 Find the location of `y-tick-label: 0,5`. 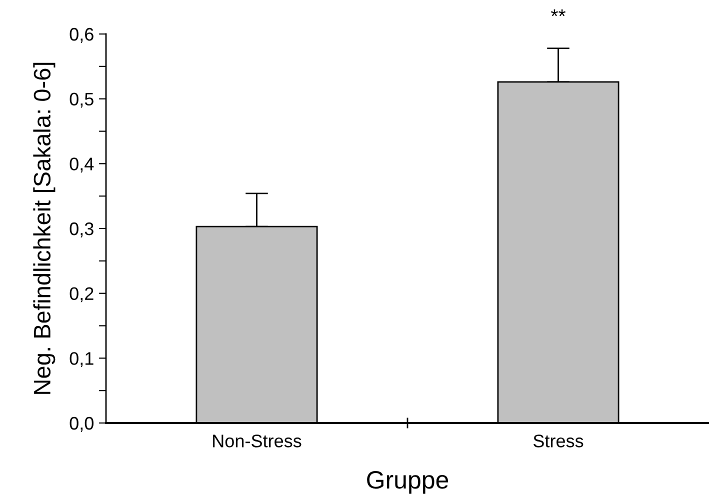

y-tick-label: 0,5 is located at coordinates (82, 100).